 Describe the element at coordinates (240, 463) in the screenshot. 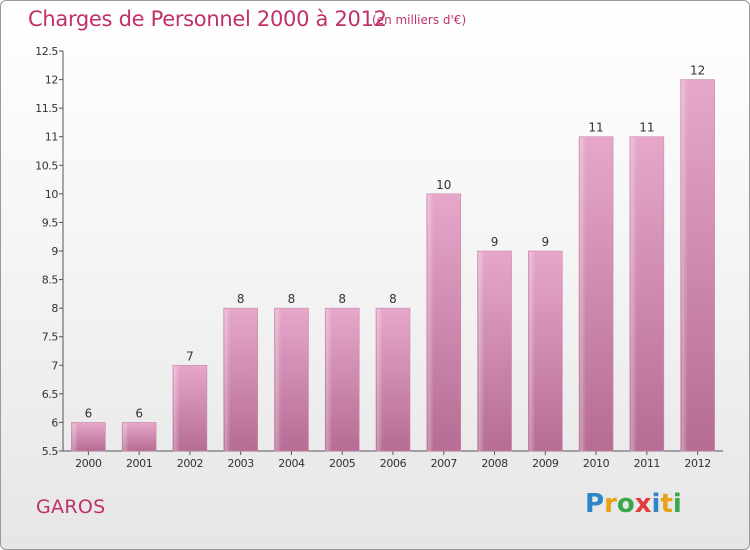

I see `x-tick-label: 2003` at that location.